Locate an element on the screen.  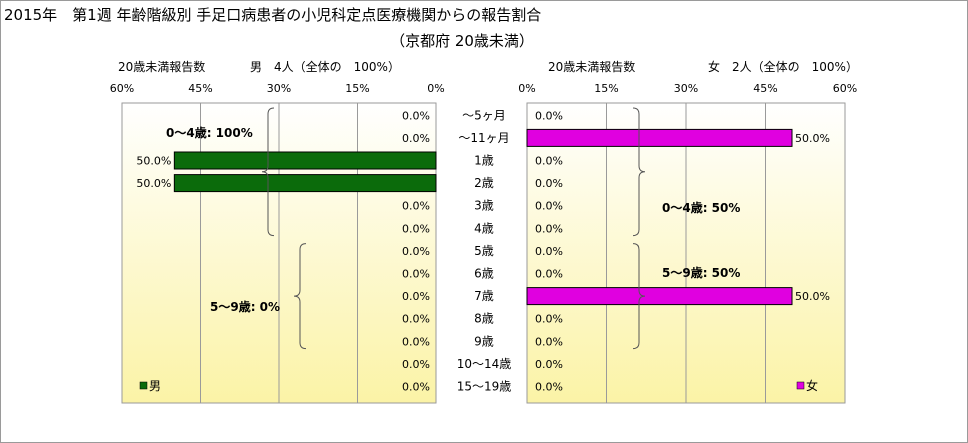
male-tick-label: 45% is located at coordinates (200, 88).